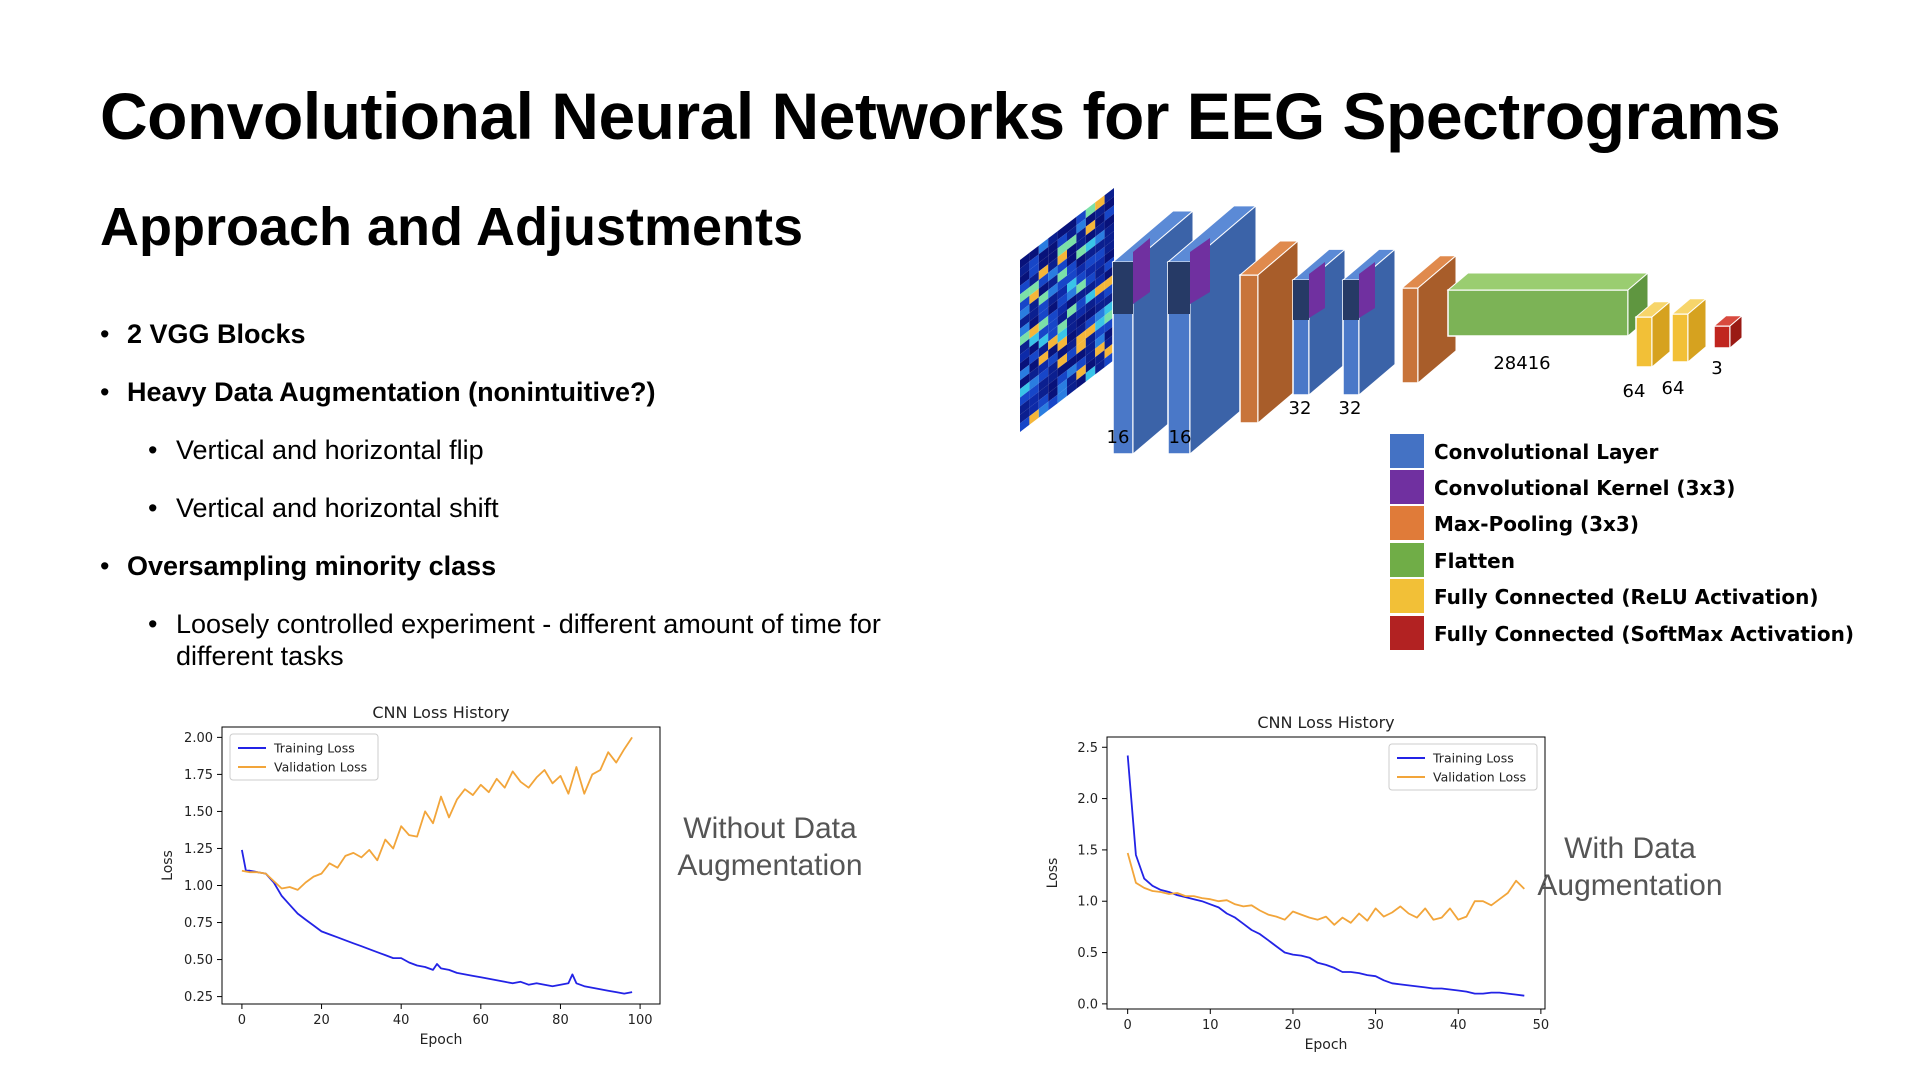 Image resolution: width=1920 pixels, height=1080 pixels. Describe the element at coordinates (1325, 889) in the screenshot. I see `series-line-validation-loss` at that location.